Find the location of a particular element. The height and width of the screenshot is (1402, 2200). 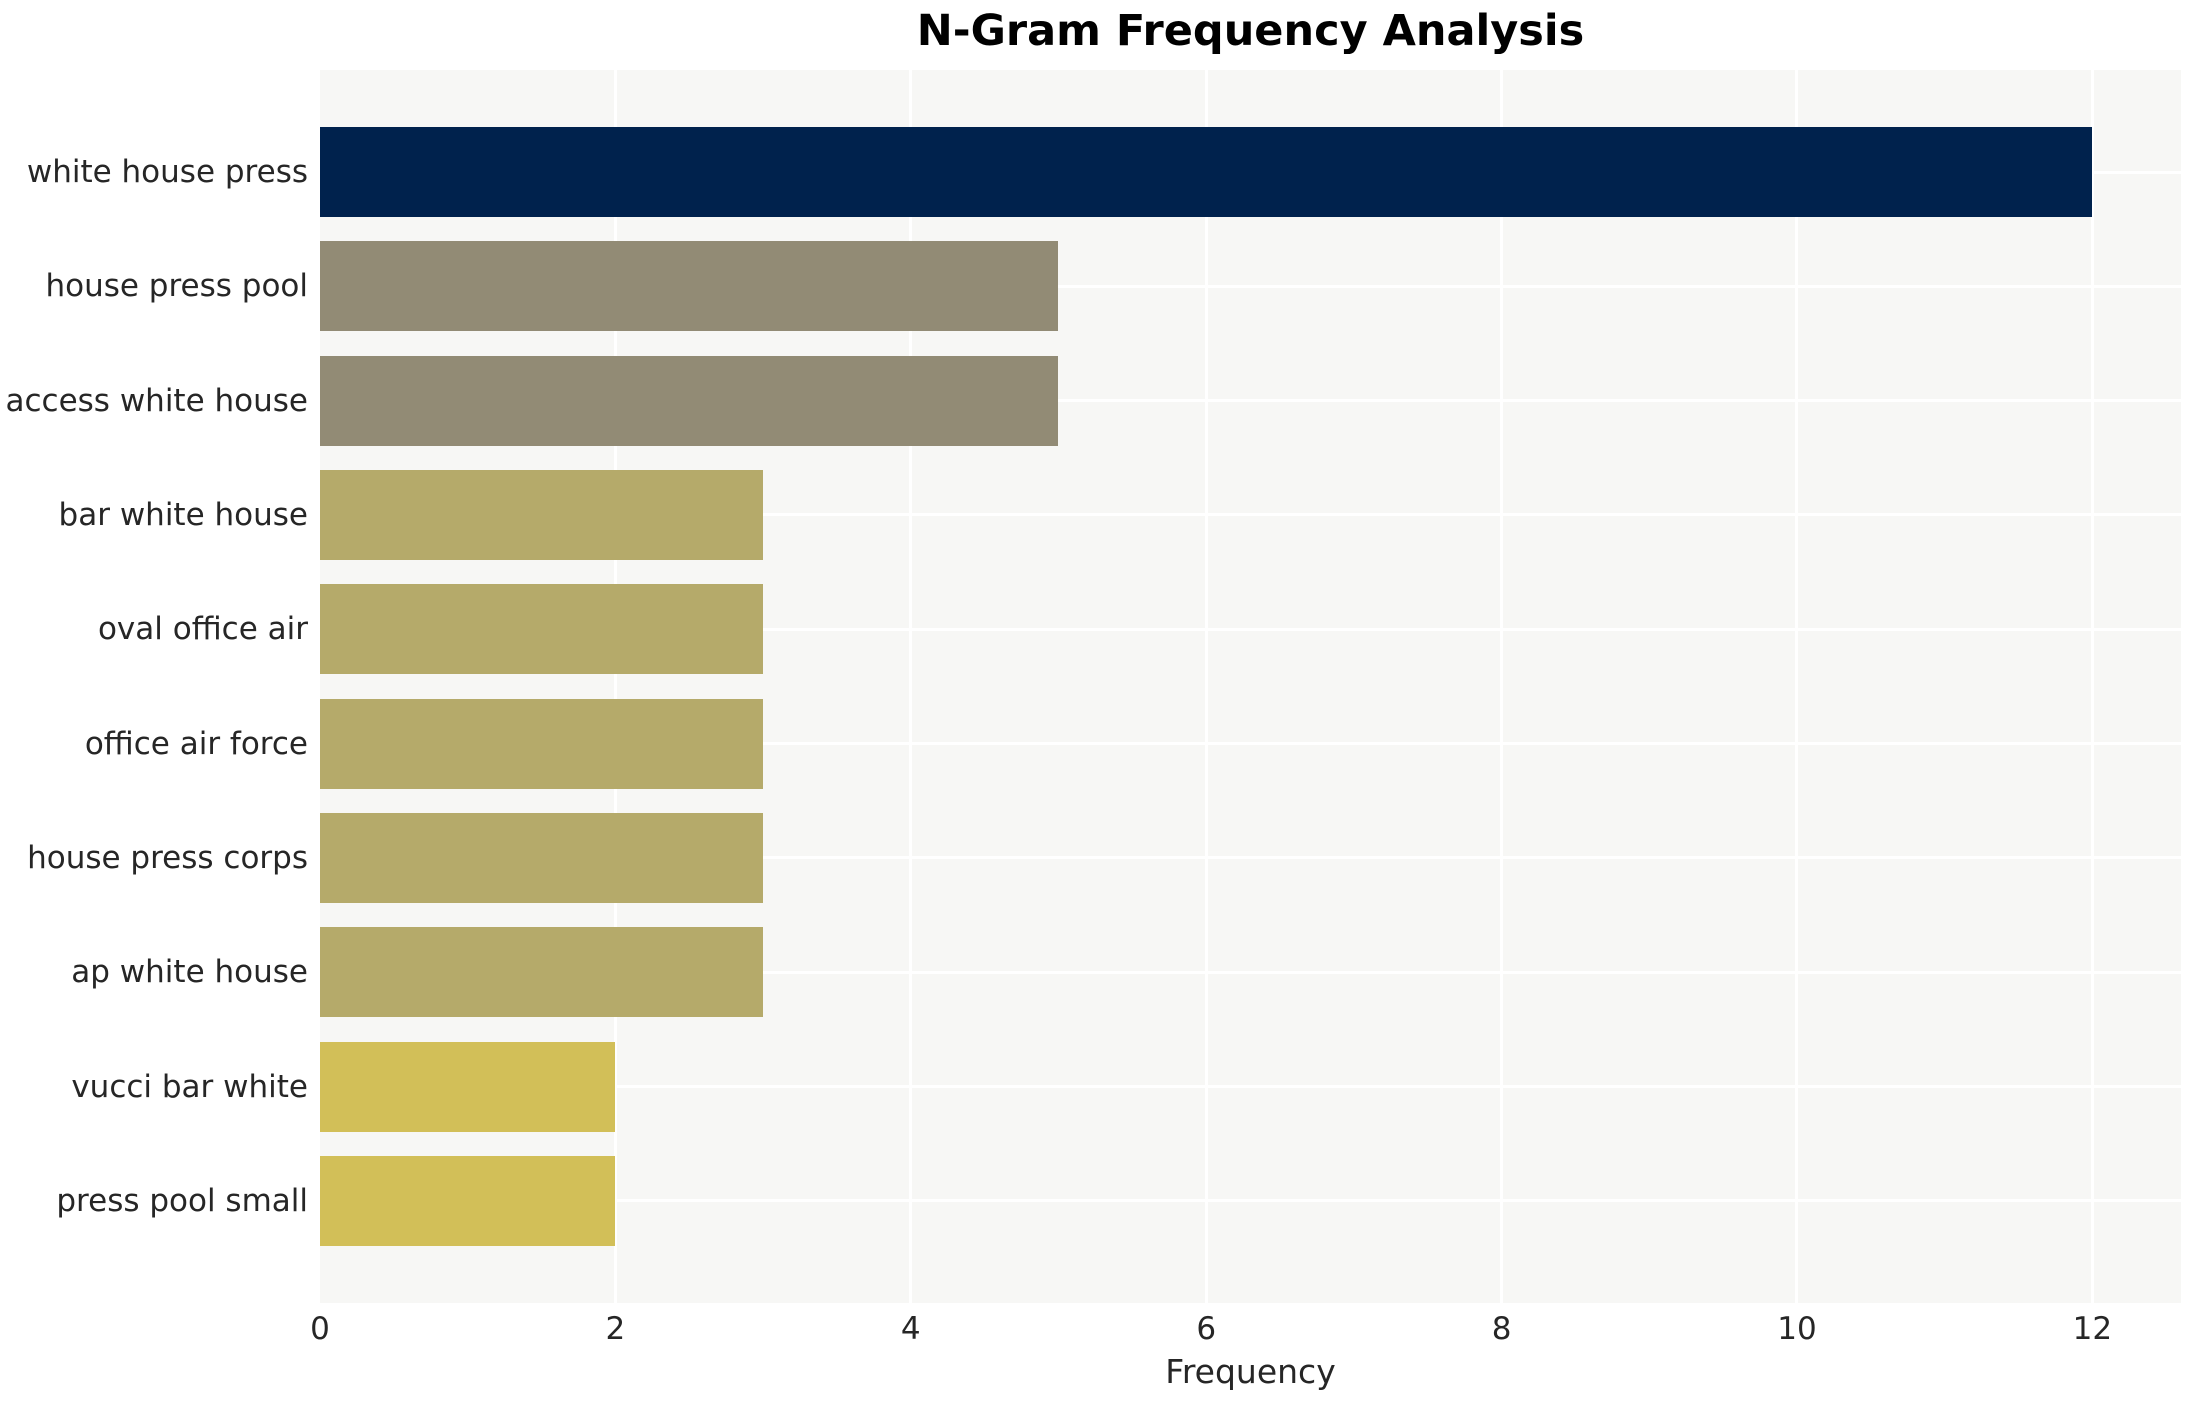

x-tick-label: 2 is located at coordinates (615, 1329).